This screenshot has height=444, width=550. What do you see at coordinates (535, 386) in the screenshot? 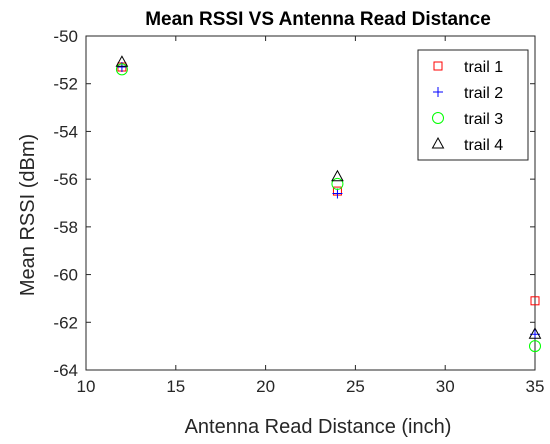
I see `x-tick-label: 35` at bounding box center [535, 386].